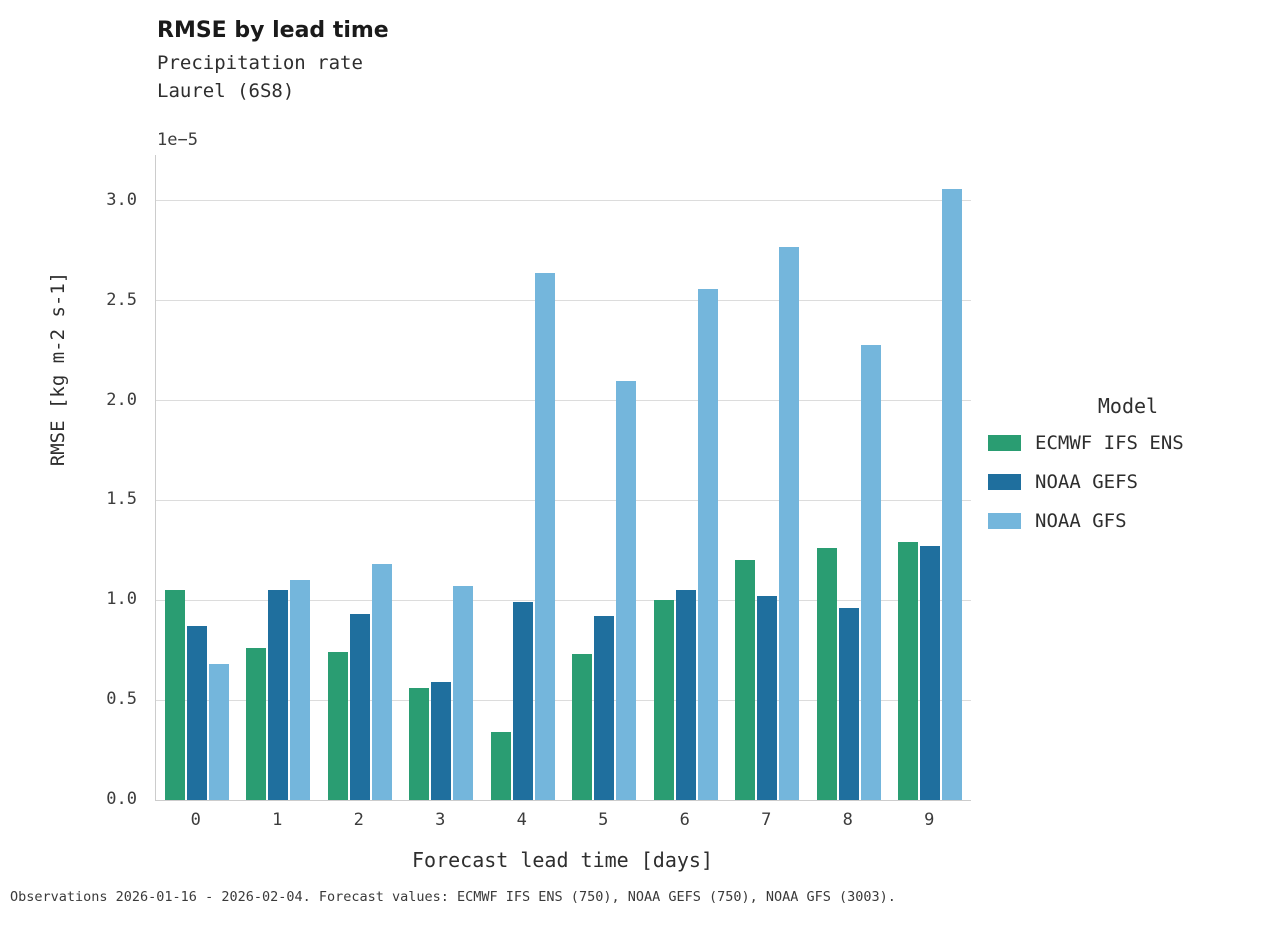  What do you see at coordinates (521, 820) in the screenshot?
I see `x-tick-label: 4` at bounding box center [521, 820].